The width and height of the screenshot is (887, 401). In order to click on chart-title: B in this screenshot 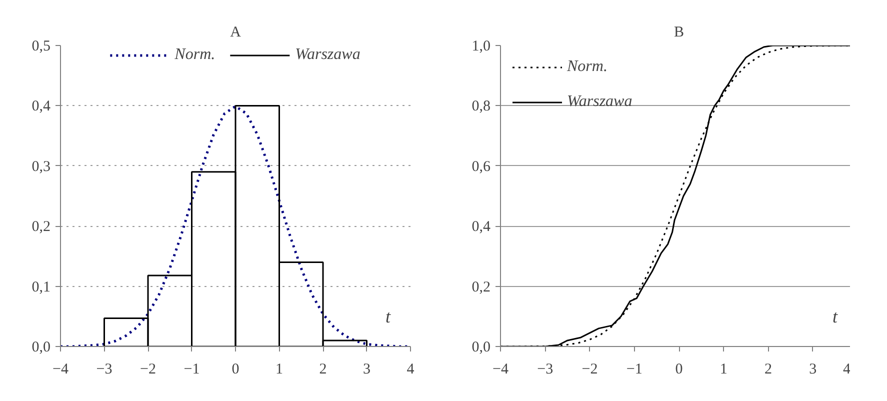, I will do `click(679, 32)`.